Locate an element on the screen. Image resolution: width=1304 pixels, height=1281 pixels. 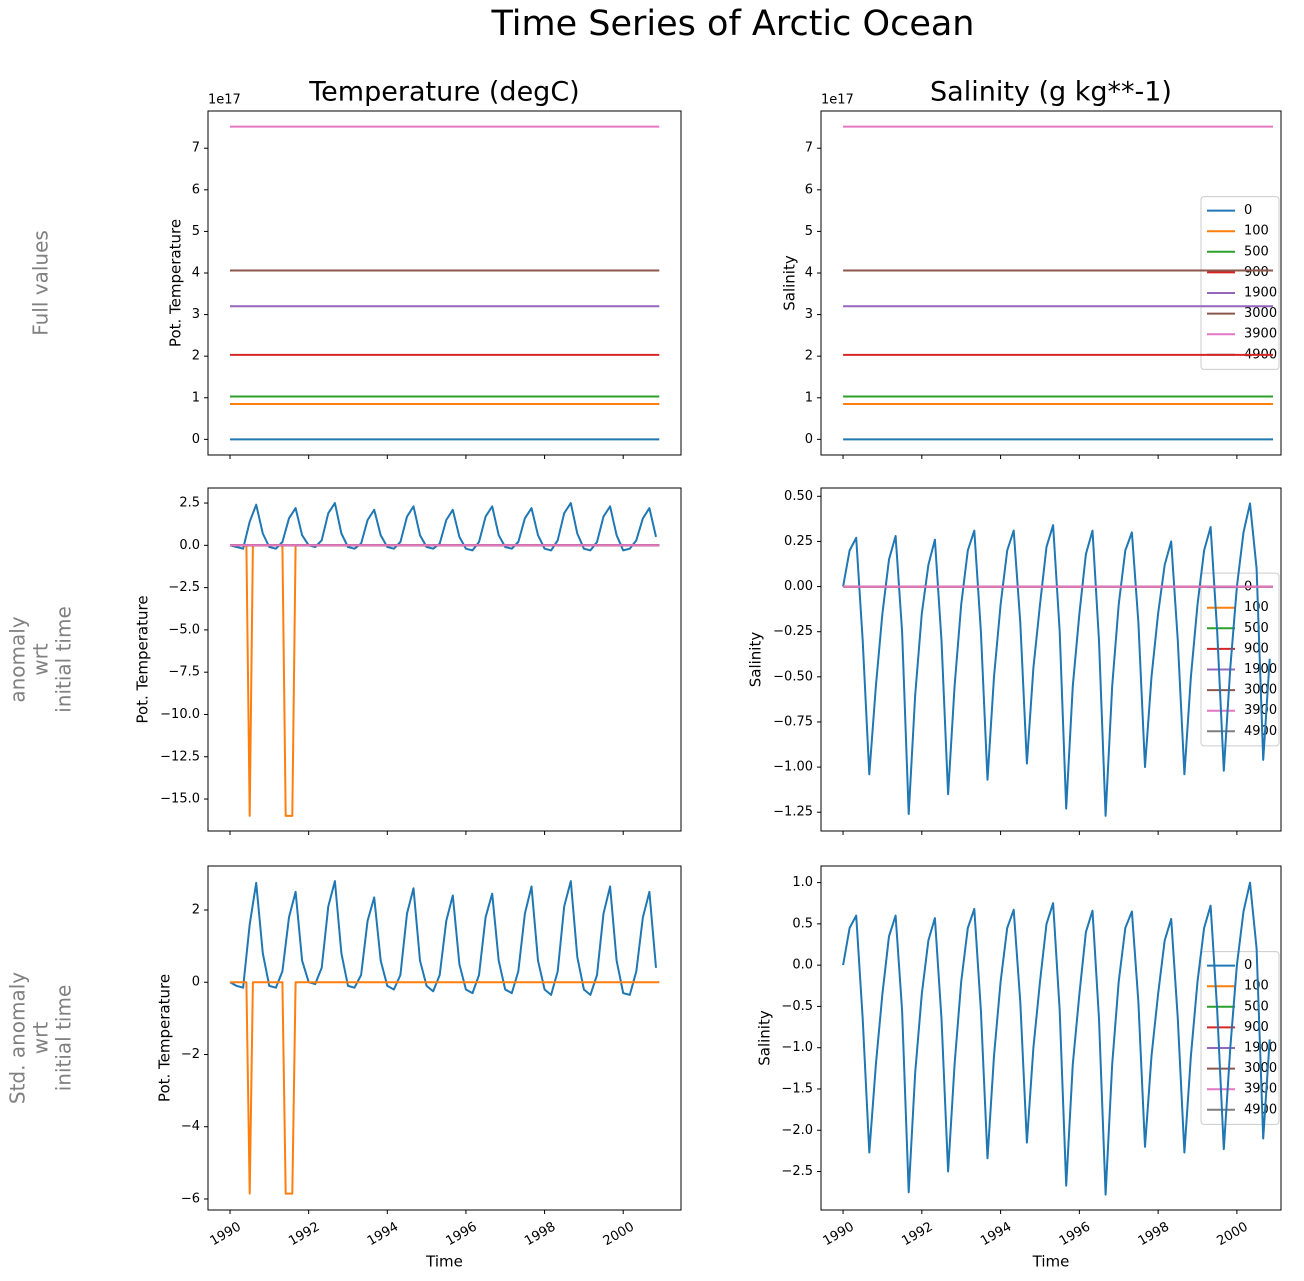
legend-label: 0 is located at coordinates (1248, 210).